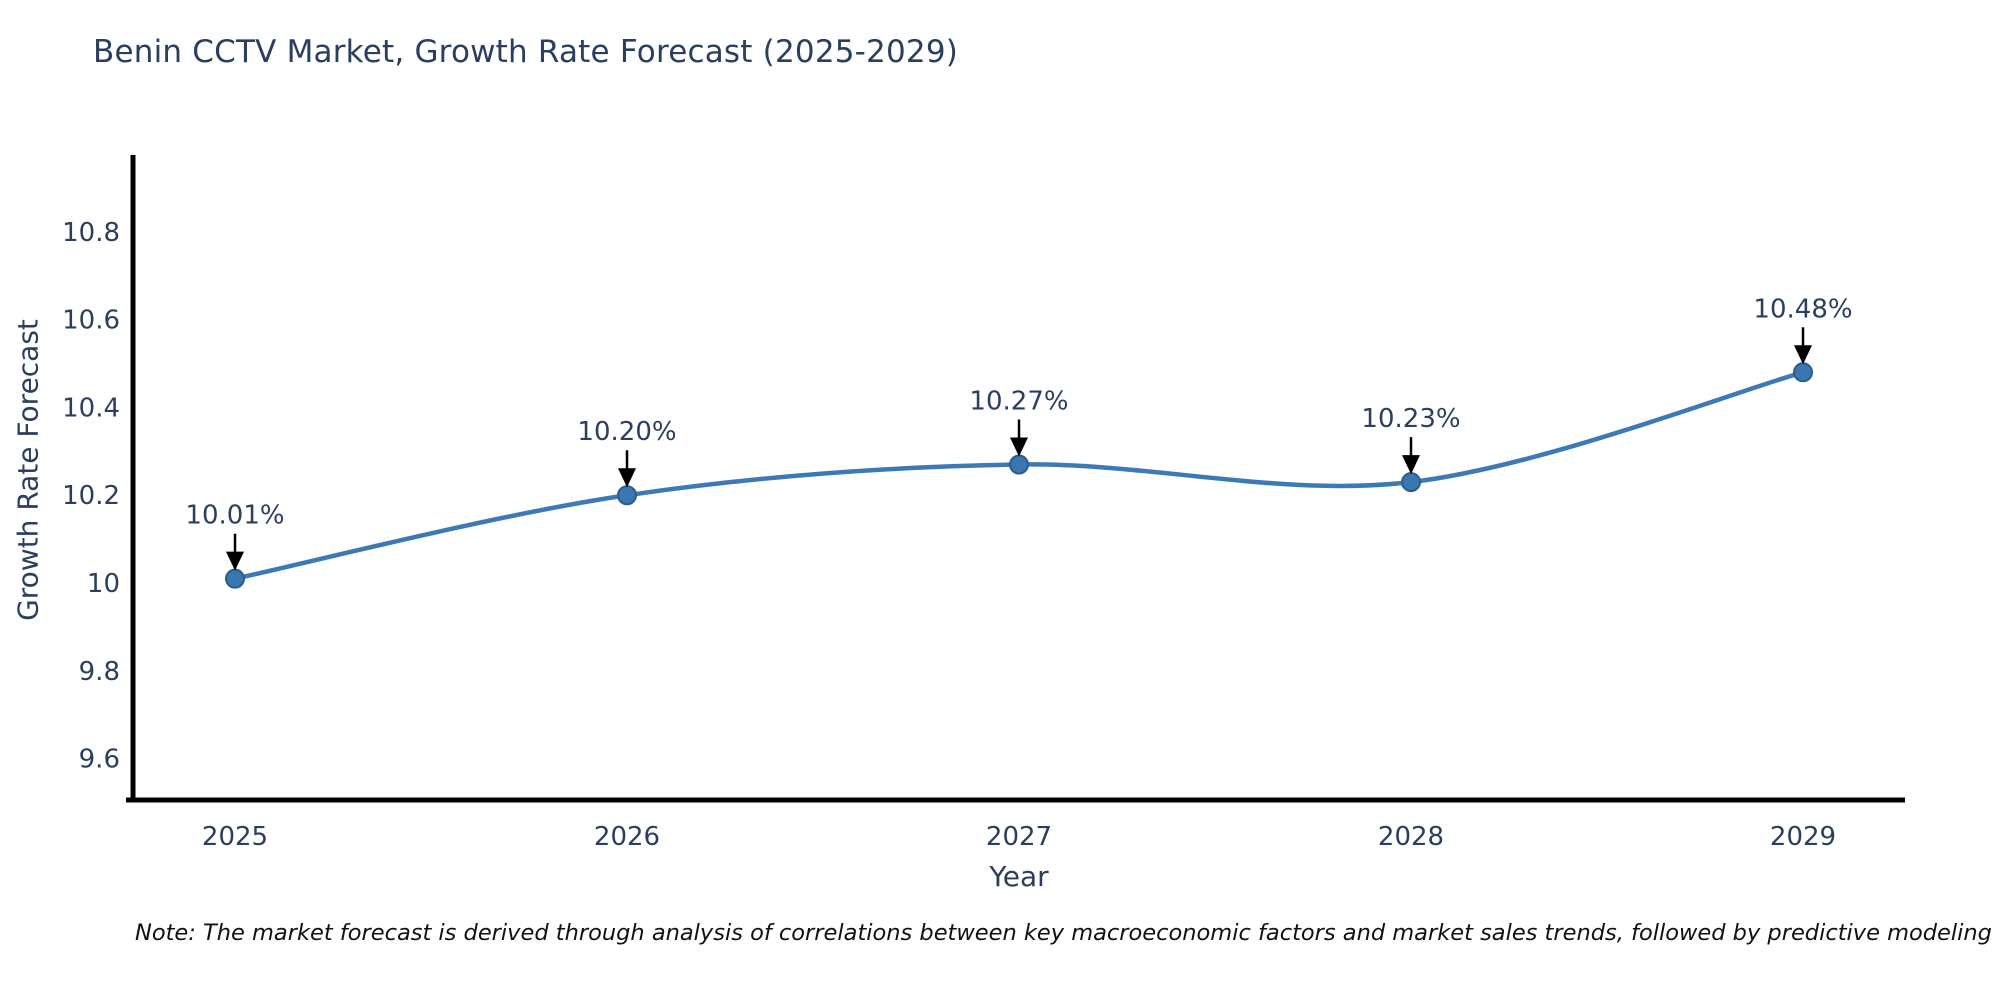 Image resolution: width=2000 pixels, height=1000 pixels. I want to click on data-point-2026, so click(627, 495).